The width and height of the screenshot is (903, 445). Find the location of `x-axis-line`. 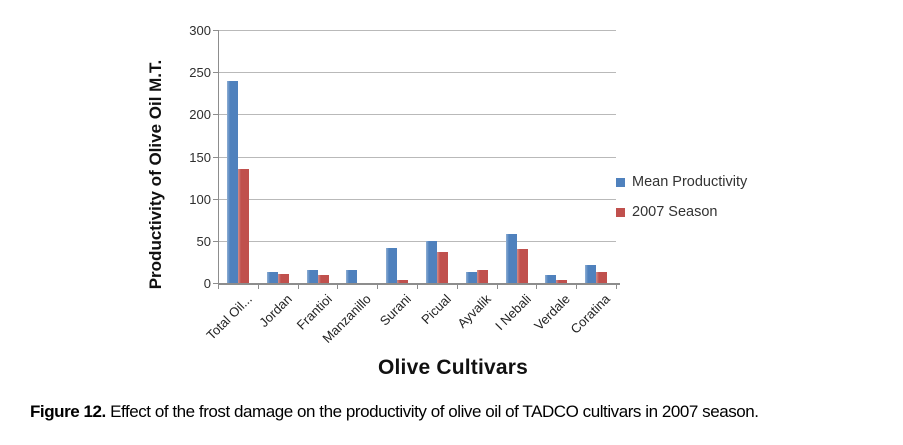

x-axis-line is located at coordinates (419, 284).